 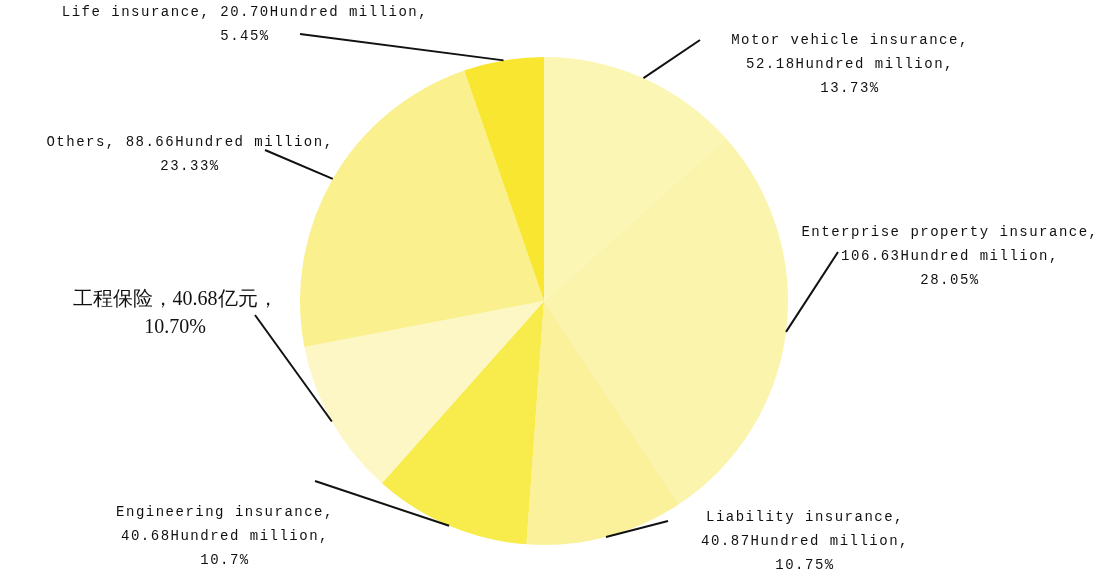 I want to click on slice-label: Engineering insurance, 40.68Hundred million, 10.7%, so click(x=225, y=536).